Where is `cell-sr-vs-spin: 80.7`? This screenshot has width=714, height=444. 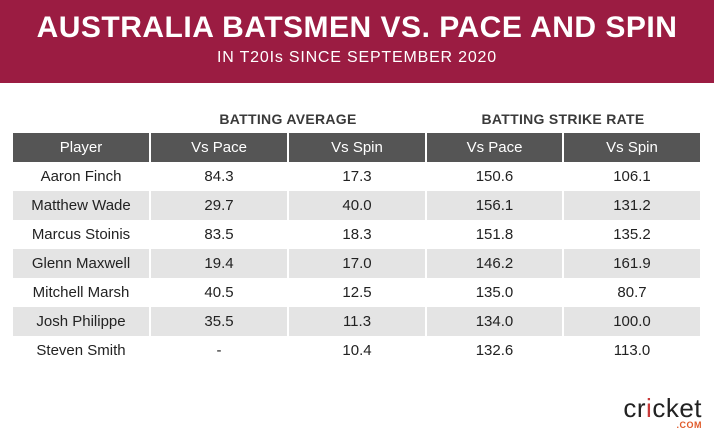 cell-sr-vs-spin: 80.7 is located at coordinates (631, 292).